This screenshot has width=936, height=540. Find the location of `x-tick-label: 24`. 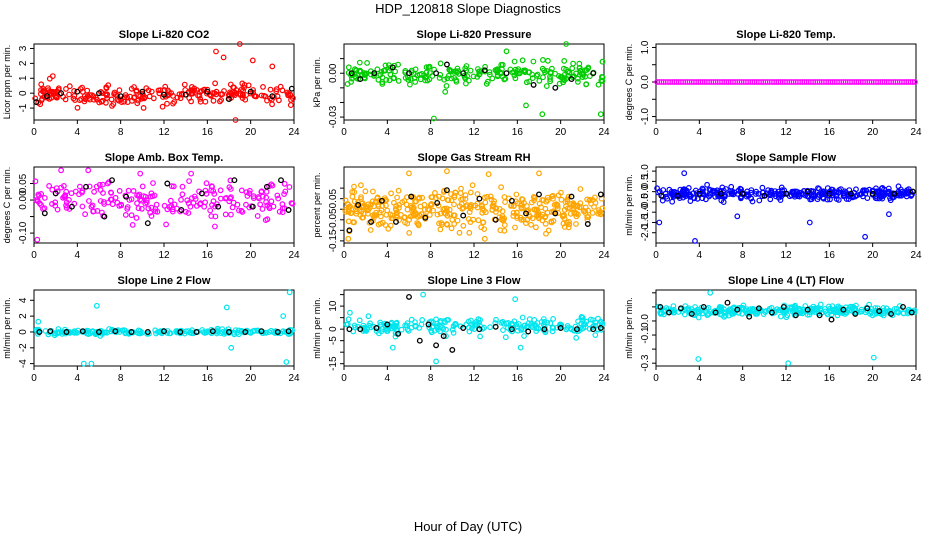

x-tick-label: 24 is located at coordinates (294, 255).